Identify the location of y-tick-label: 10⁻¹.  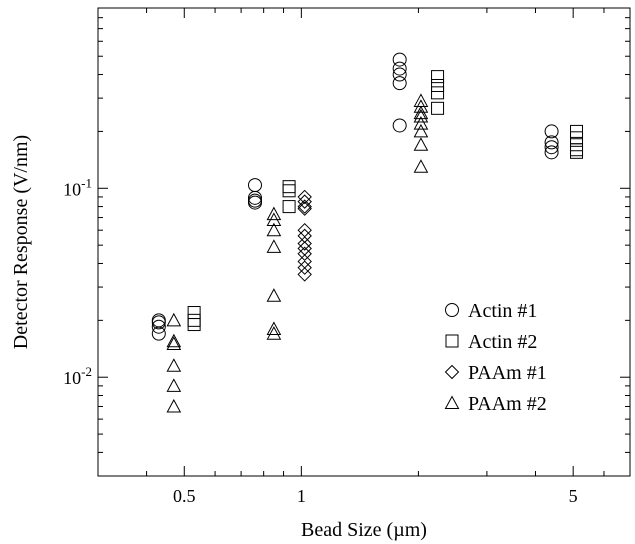
(77, 187).